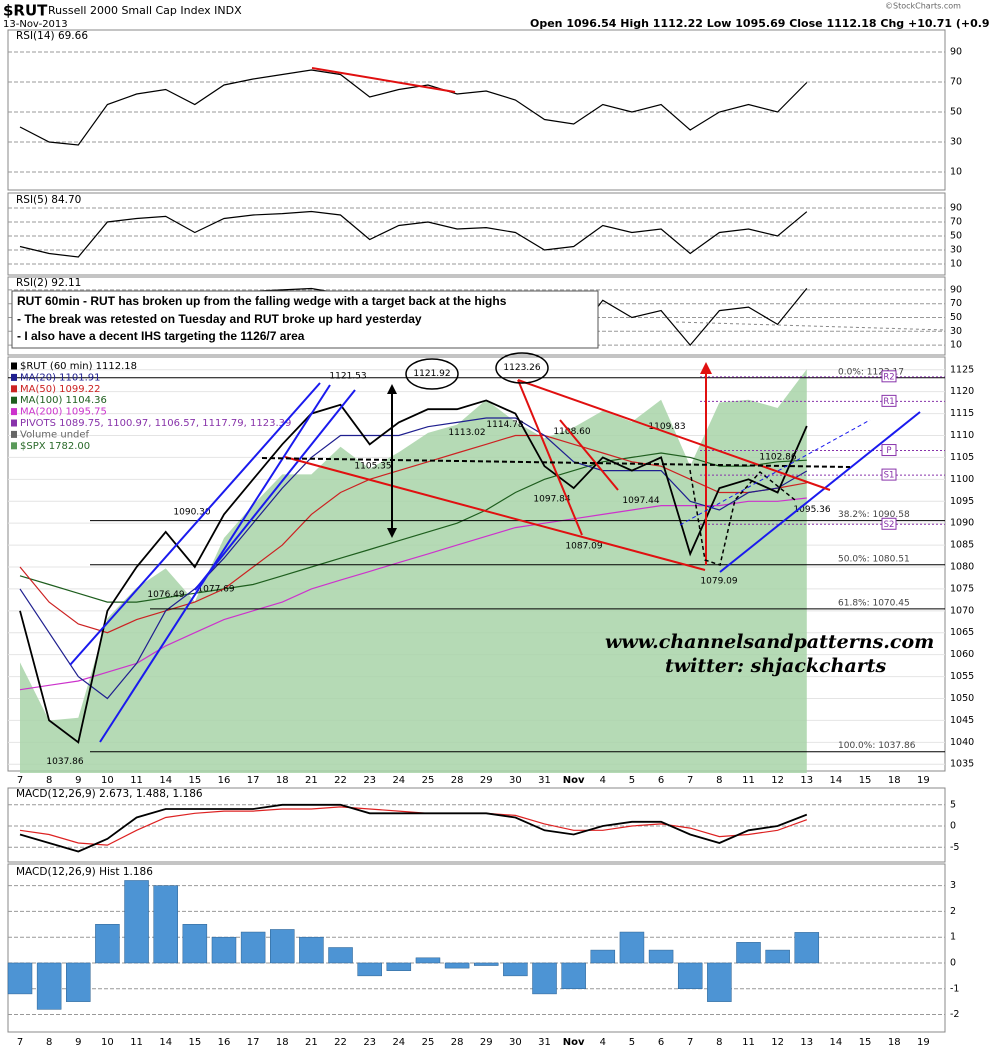  What do you see at coordinates (107, 780) in the screenshot?
I see `x-tick-label: 10` at bounding box center [107, 780].